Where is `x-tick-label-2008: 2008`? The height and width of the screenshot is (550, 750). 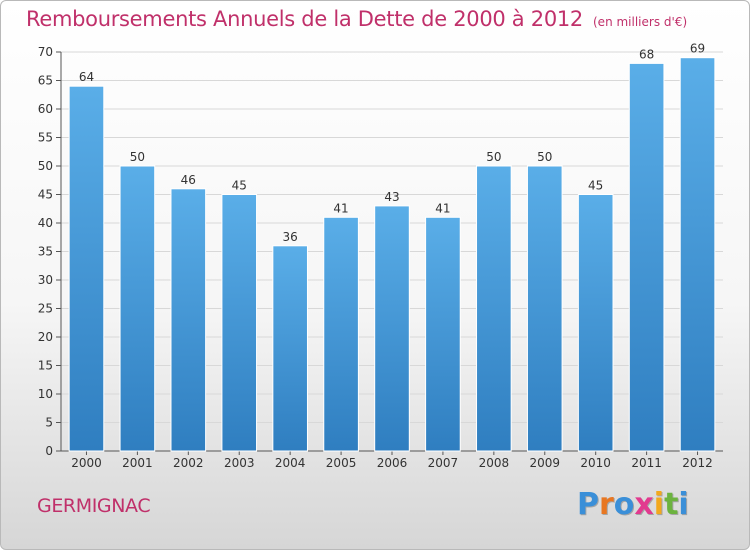 x-tick-label-2008: 2008 is located at coordinates (494, 463).